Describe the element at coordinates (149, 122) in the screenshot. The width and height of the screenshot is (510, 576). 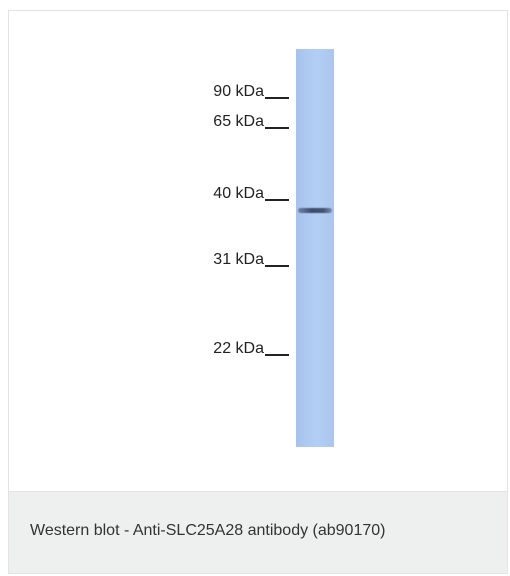
I see `marker-65kda: 65 kDa` at that location.